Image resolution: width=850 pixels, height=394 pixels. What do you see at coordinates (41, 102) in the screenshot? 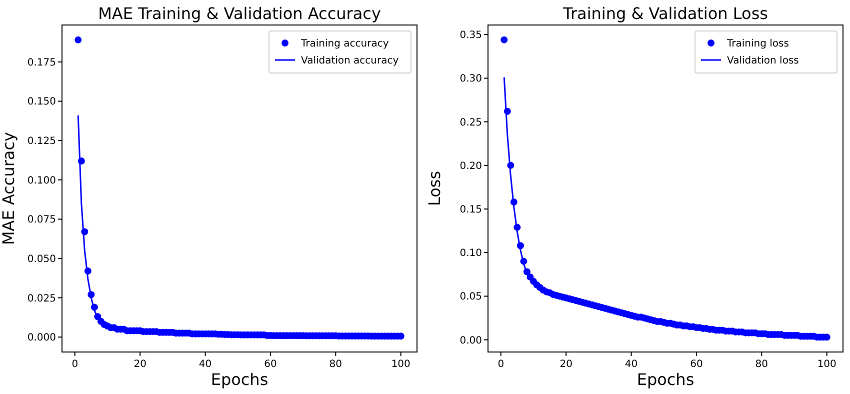
I see `y-tick-label: 0.150` at bounding box center [41, 102].